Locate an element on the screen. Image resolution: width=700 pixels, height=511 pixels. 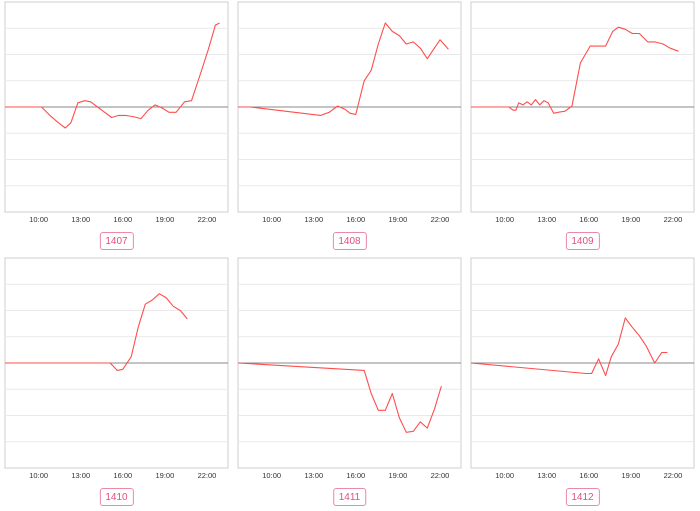
chart-id-badge: 1409 is located at coordinates (582, 241).